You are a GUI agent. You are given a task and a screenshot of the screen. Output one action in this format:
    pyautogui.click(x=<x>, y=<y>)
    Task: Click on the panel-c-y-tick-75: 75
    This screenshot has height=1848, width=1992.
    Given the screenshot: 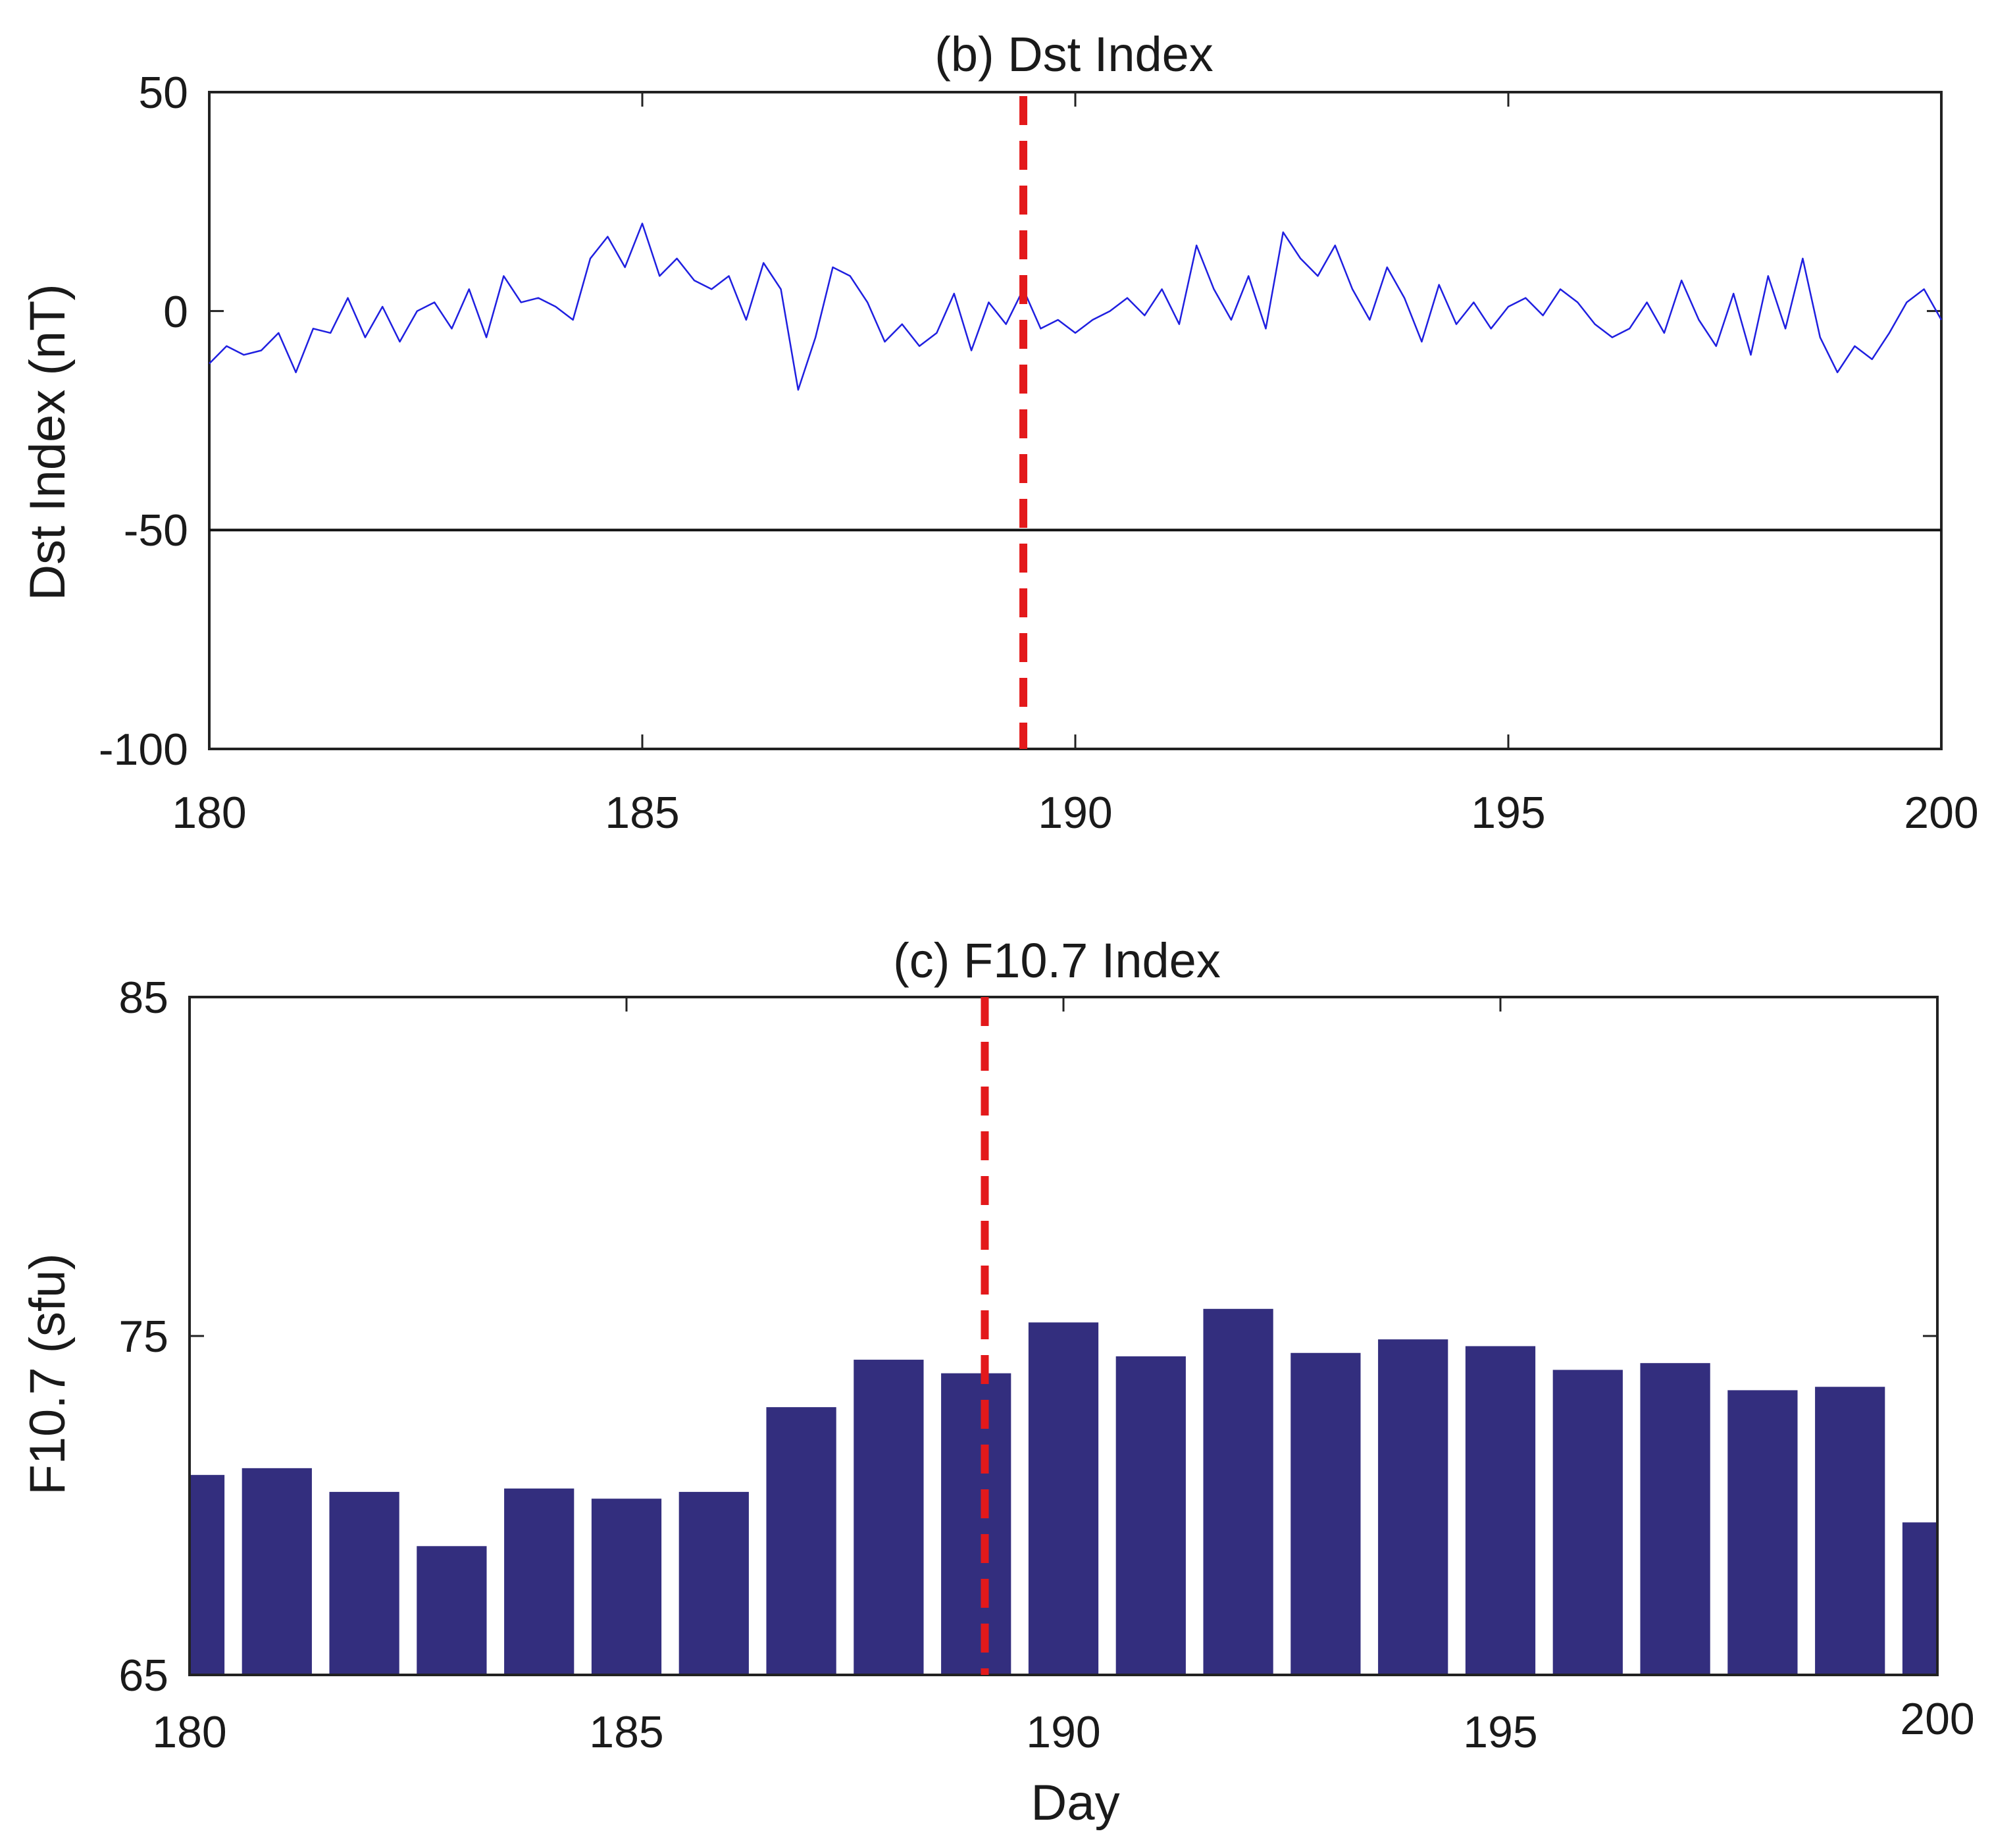 What is the action you would take?
    pyautogui.click(x=143, y=1337)
    